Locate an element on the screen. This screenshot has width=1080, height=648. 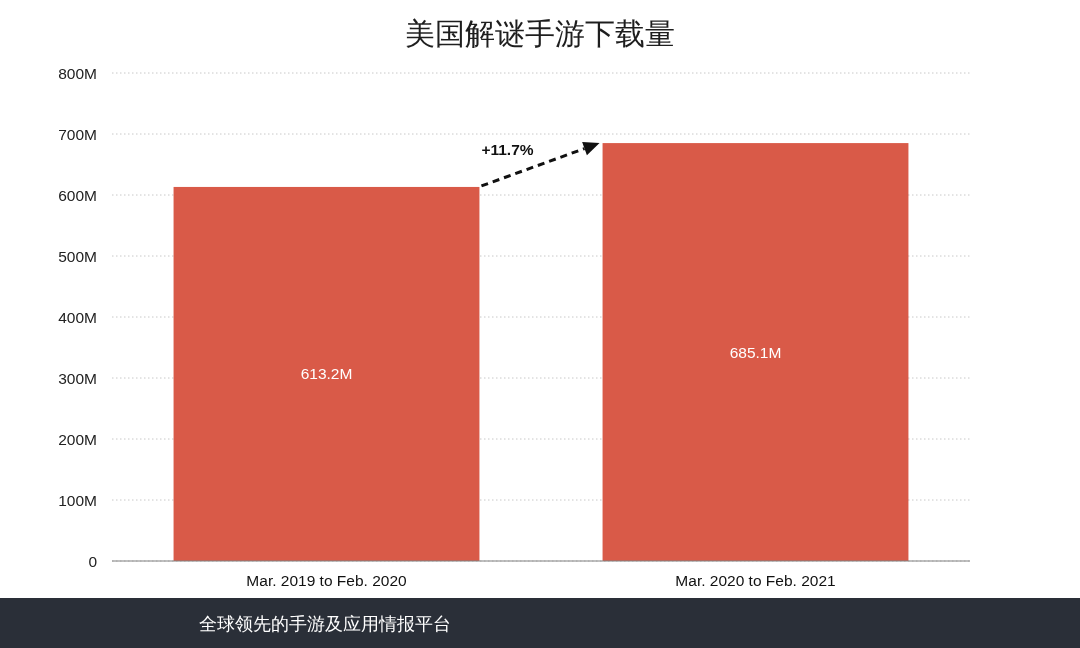
x-tick-label: Mar. 2020 to Feb. 2021 is located at coordinates (755, 580).